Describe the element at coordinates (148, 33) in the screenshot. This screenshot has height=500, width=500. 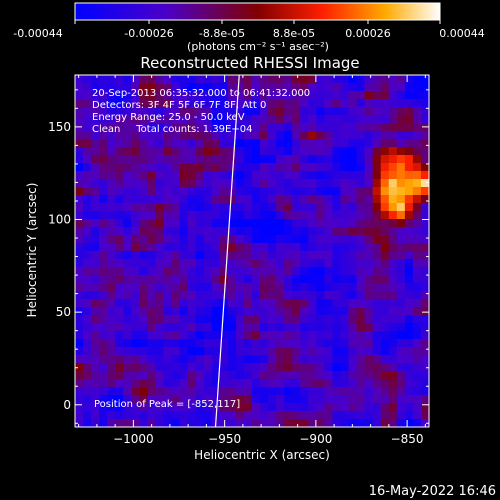
I see `colorbar-tick-label: -0.00026` at that location.